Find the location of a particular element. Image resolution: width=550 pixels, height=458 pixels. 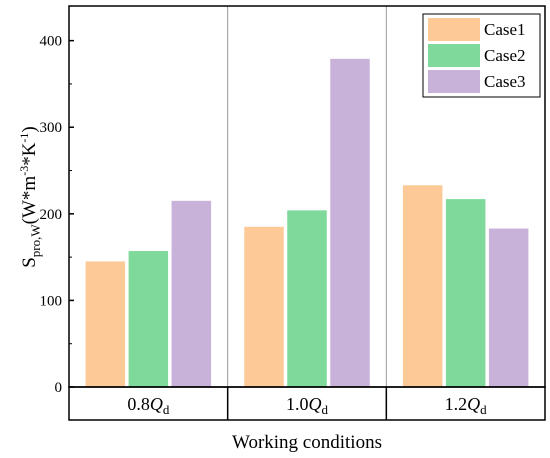

legend-label-case2: Case2 is located at coordinates (505, 55).